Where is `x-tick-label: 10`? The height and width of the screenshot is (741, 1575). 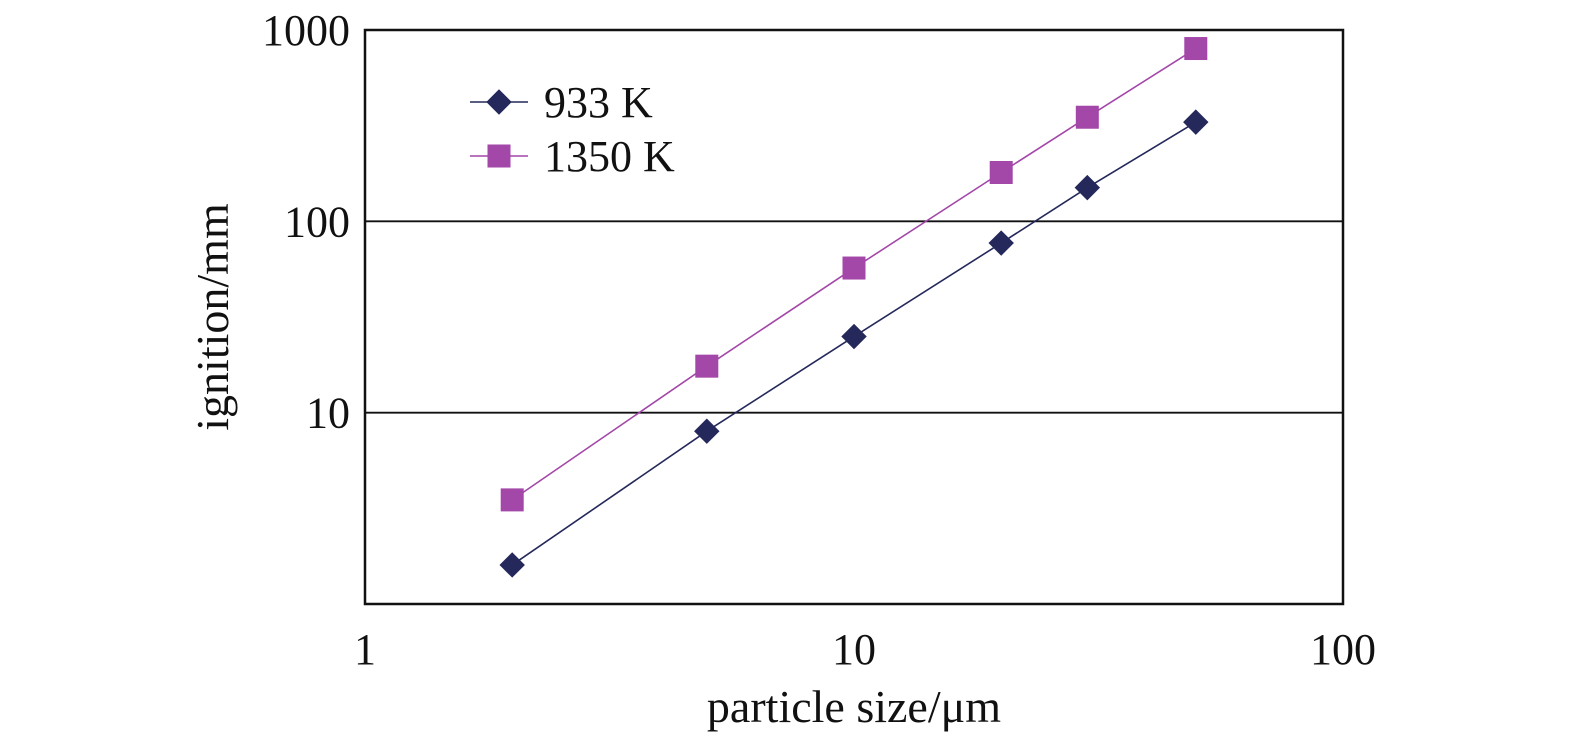
x-tick-label: 10 is located at coordinates (854, 649).